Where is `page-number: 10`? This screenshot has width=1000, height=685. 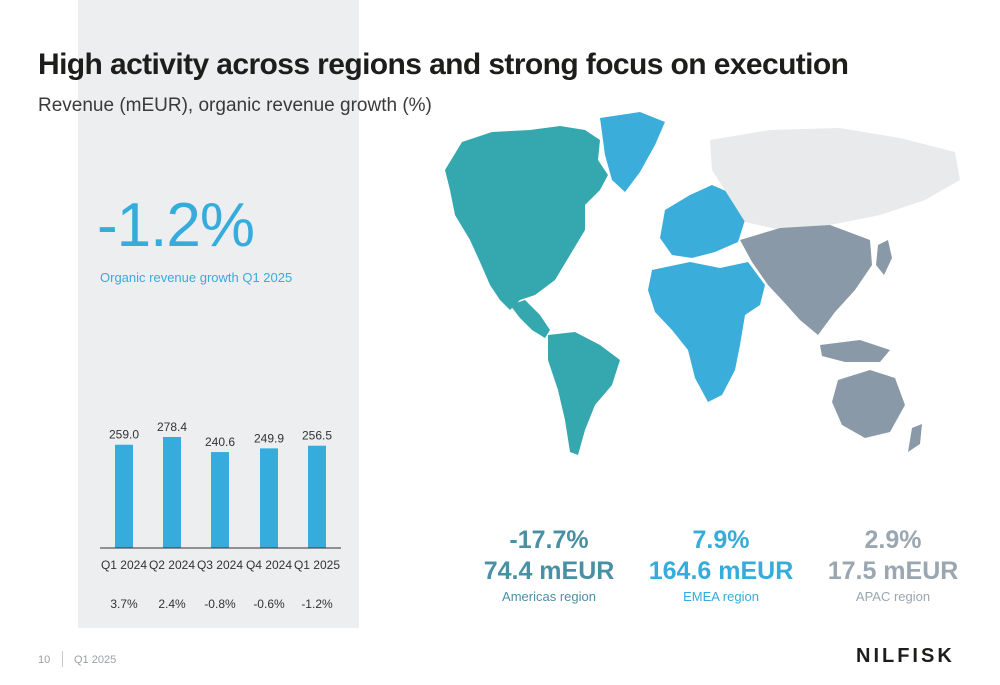
page-number: 10 is located at coordinates (44, 660).